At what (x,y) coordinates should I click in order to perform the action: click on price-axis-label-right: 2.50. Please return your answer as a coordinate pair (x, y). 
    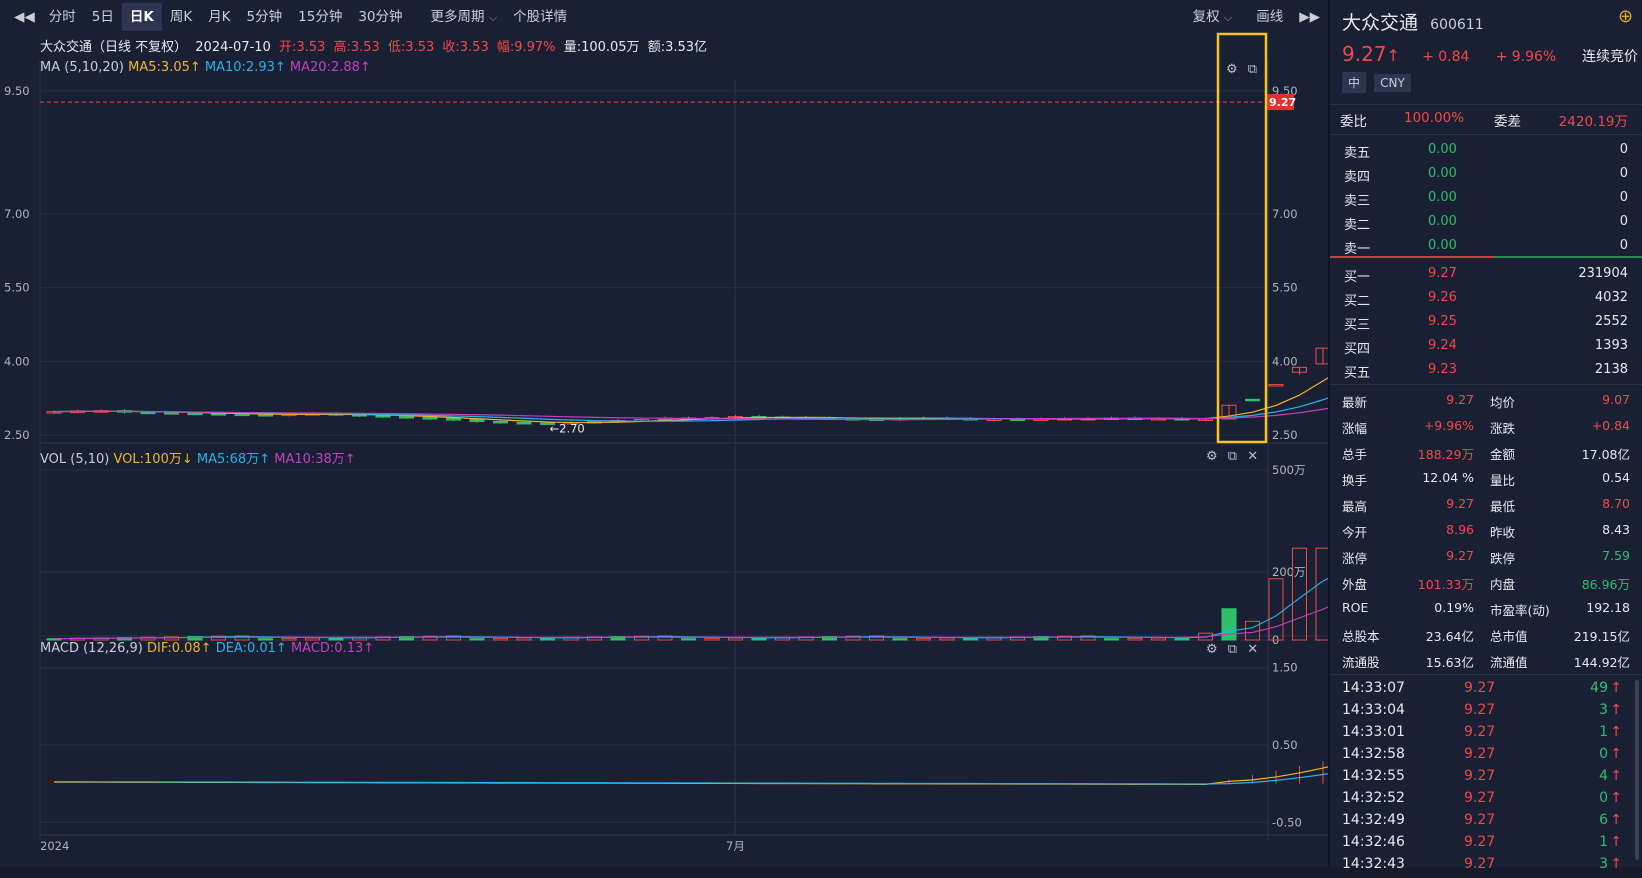
    Looking at the image, I should click on (1285, 435).